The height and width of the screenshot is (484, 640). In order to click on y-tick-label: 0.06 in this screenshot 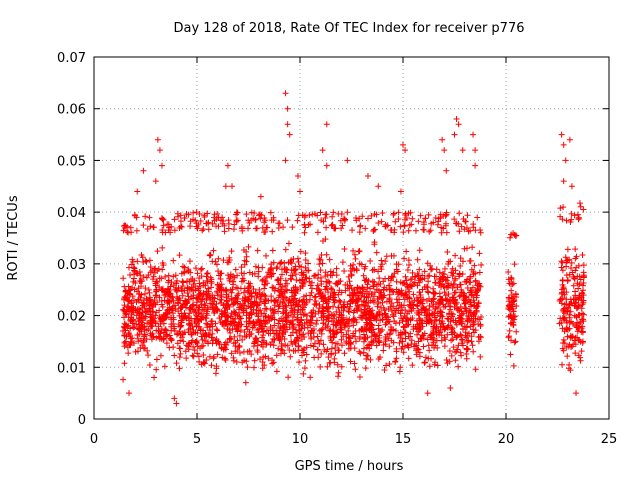, I will do `click(71, 110)`.